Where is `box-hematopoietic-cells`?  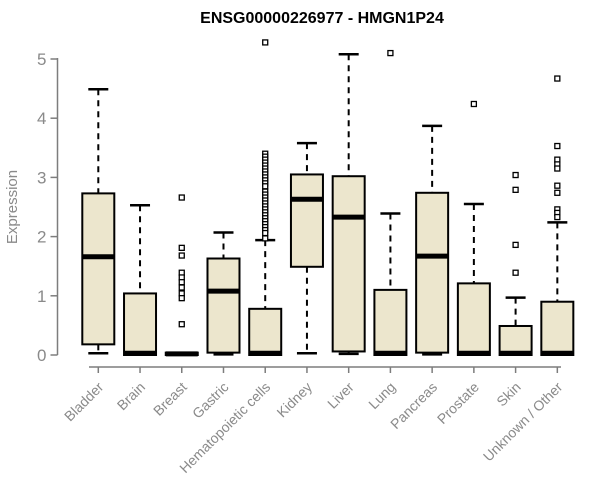
box-hematopoietic-cells is located at coordinates (265, 332).